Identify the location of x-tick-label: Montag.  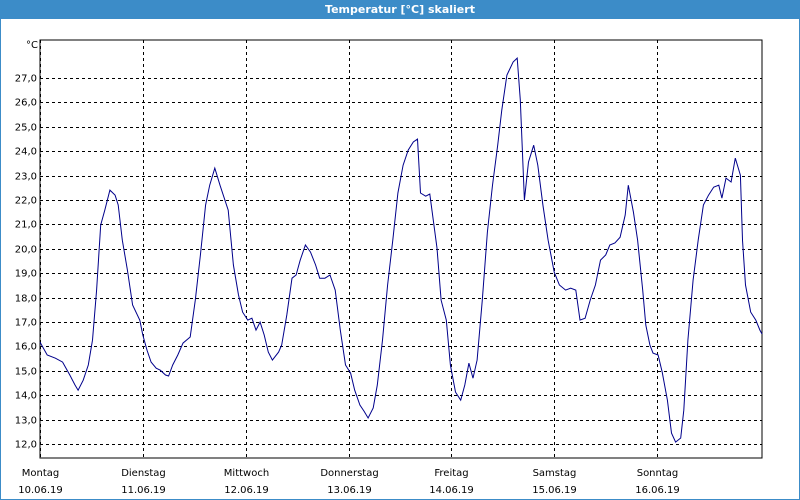
(40, 473).